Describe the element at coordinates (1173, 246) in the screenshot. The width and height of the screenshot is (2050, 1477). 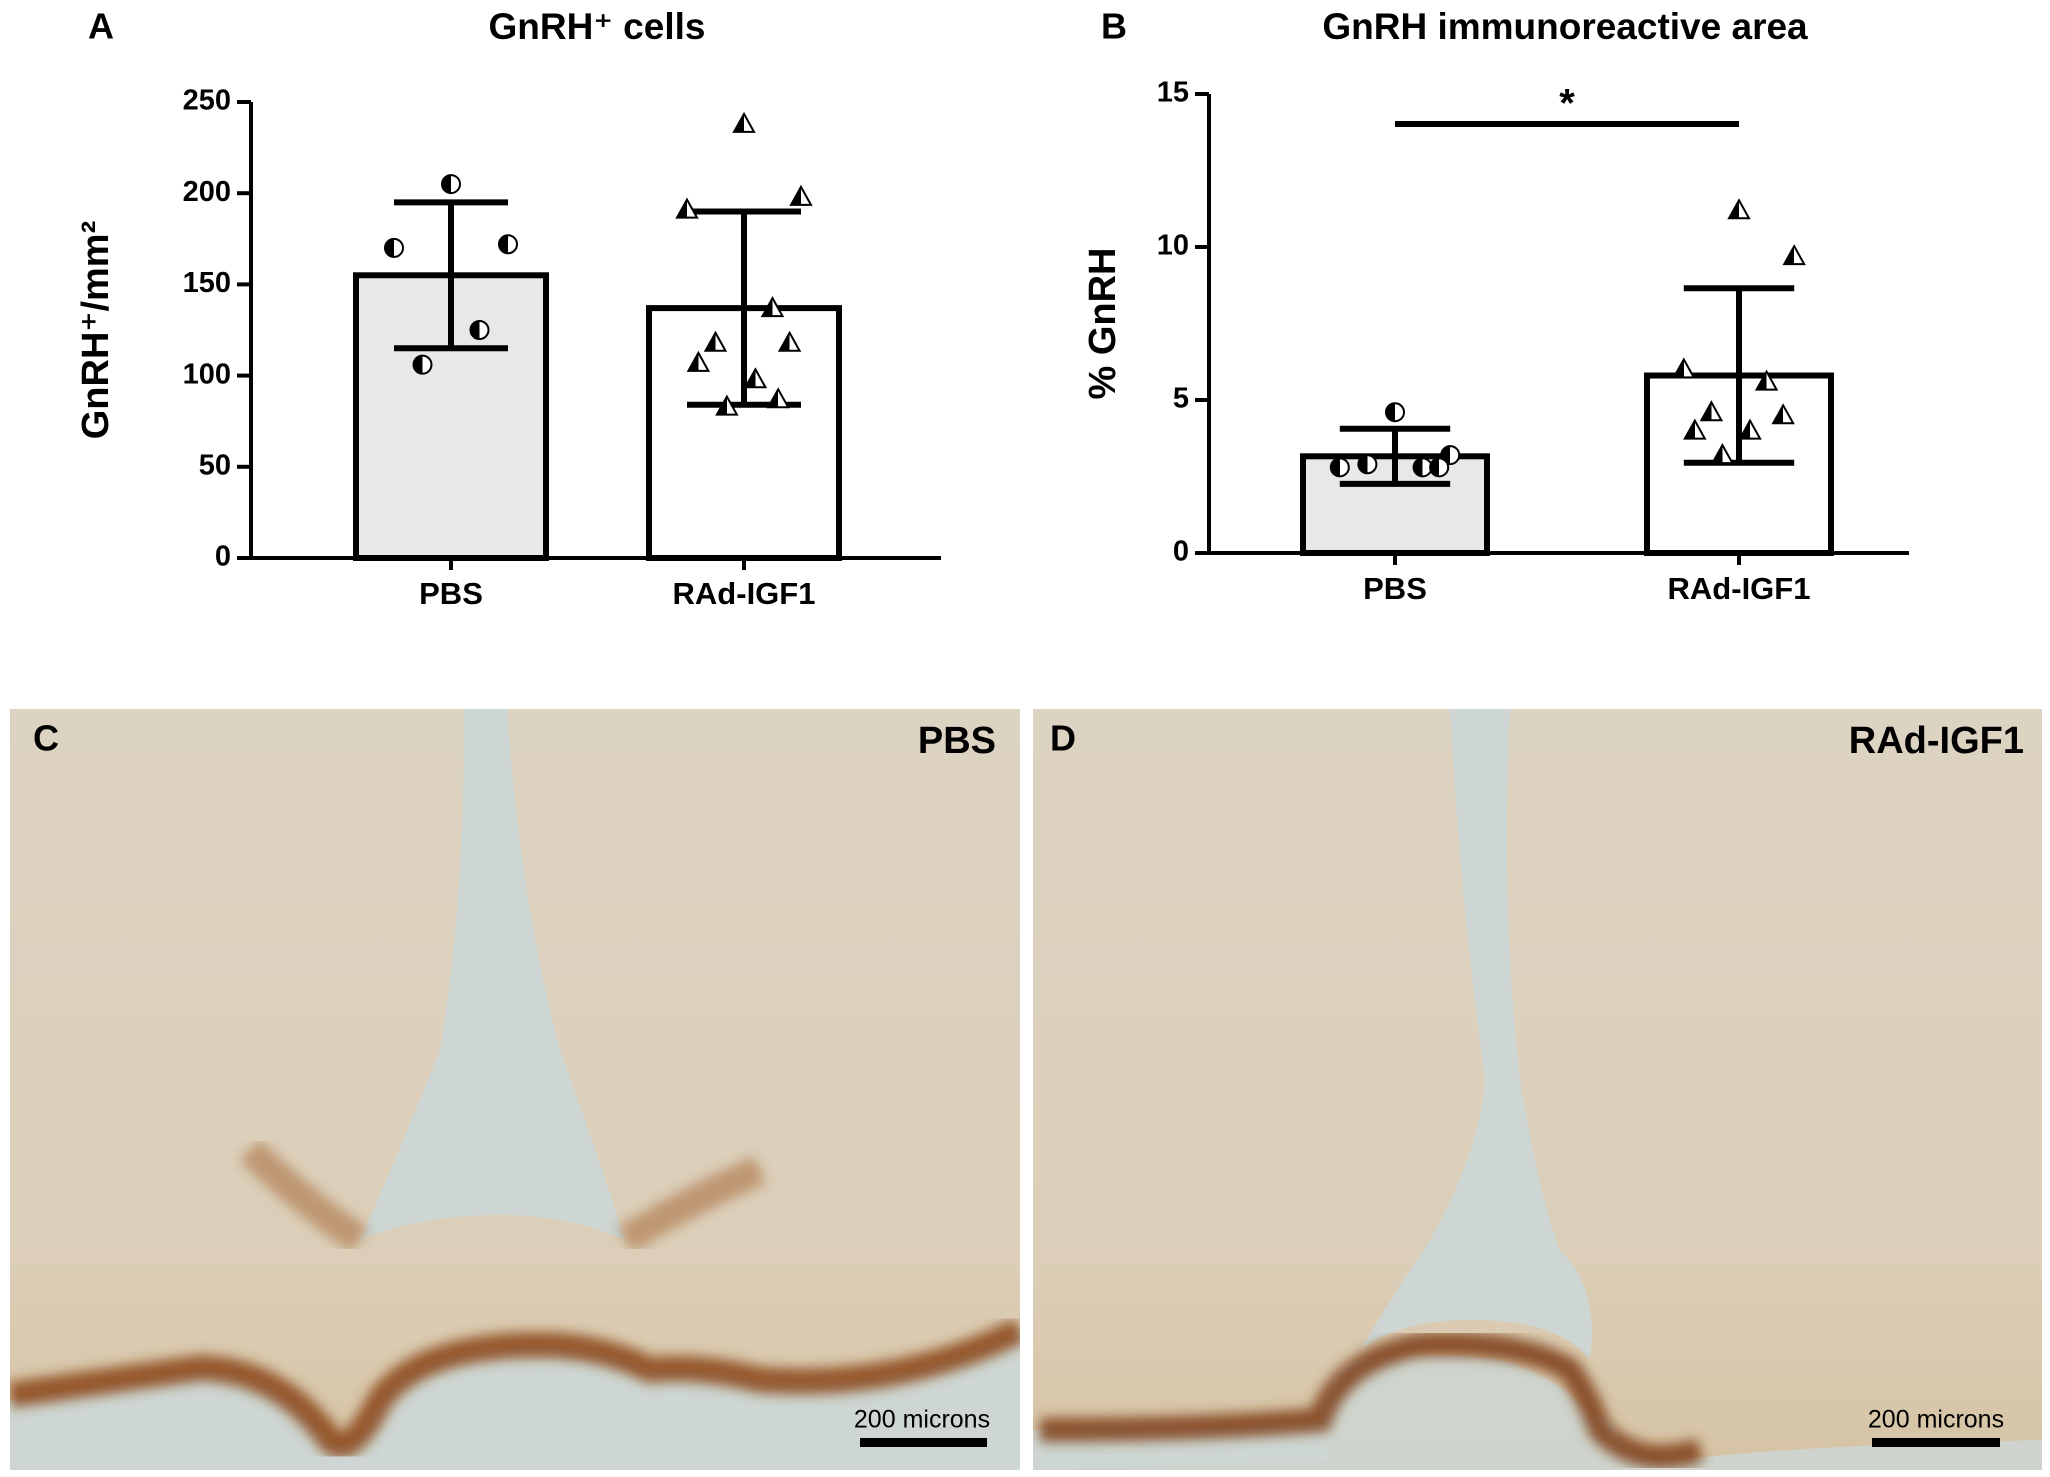
I see `y-tick-label: 10` at that location.